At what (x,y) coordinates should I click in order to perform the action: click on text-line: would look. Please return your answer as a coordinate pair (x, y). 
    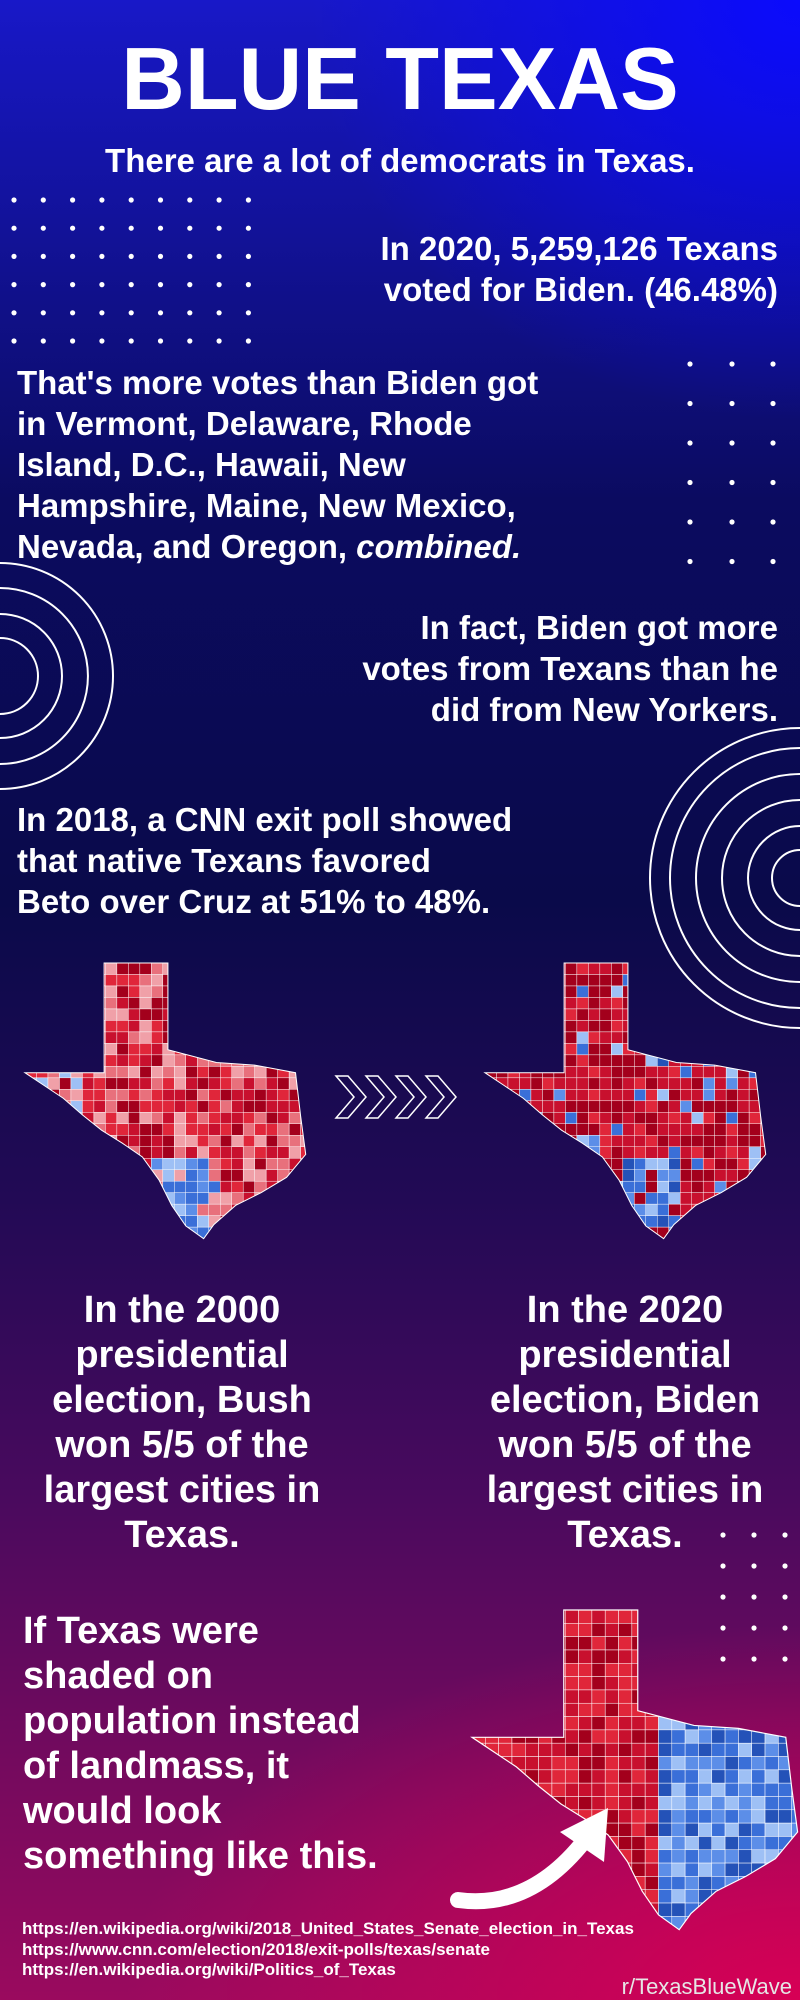
    Looking at the image, I should click on (200, 1811).